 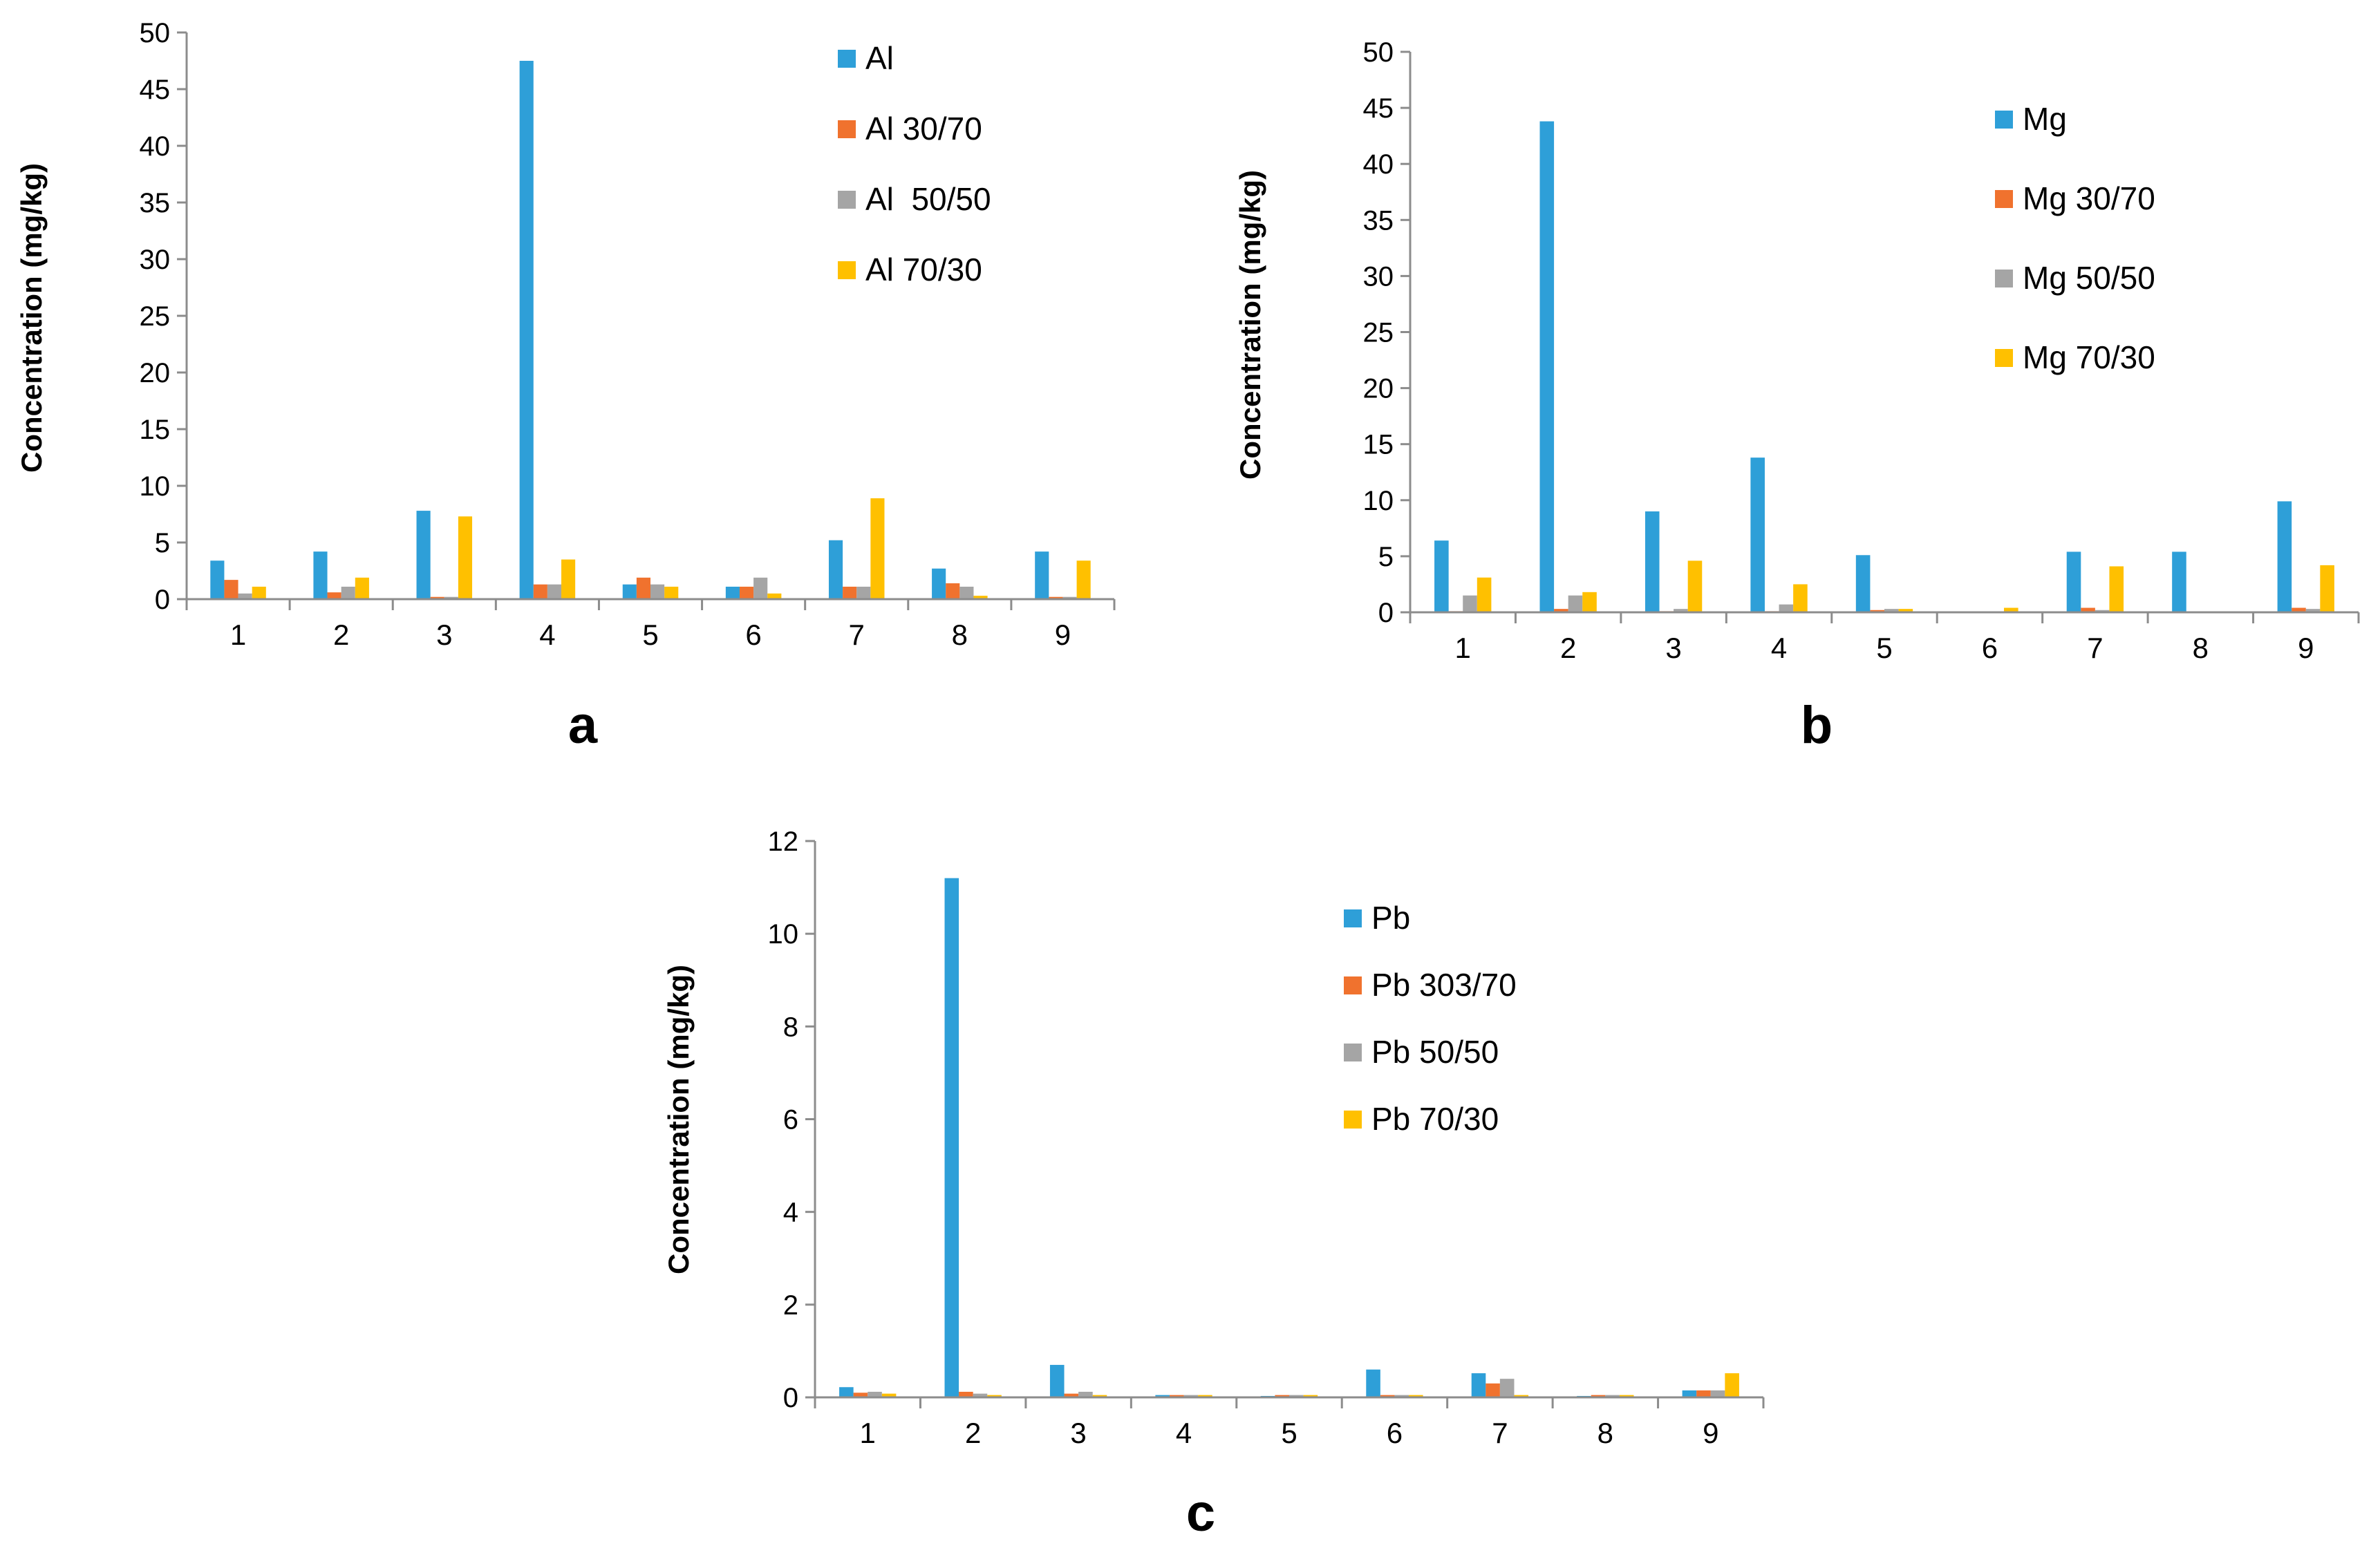 I want to click on legend: Al Al 30/70 Al 50/50 Al 70/30, so click(x=914, y=163).